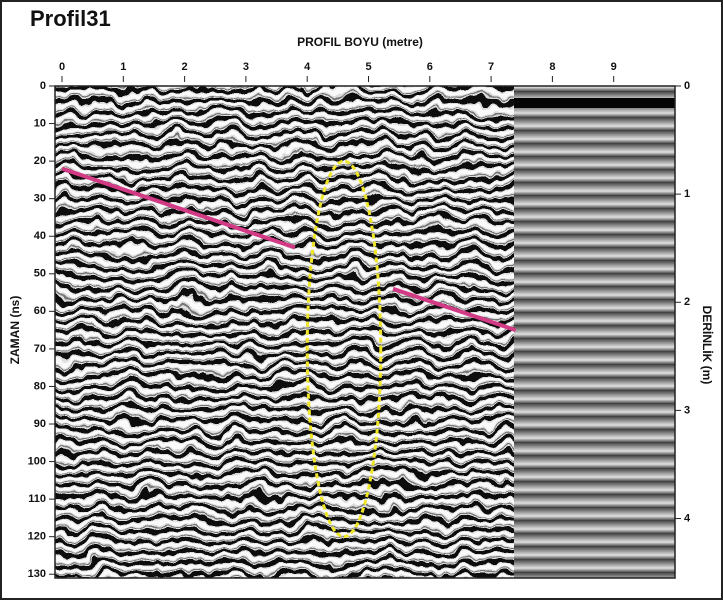  Describe the element at coordinates (40, 199) in the screenshot. I see `y-tick-label: 30` at that location.